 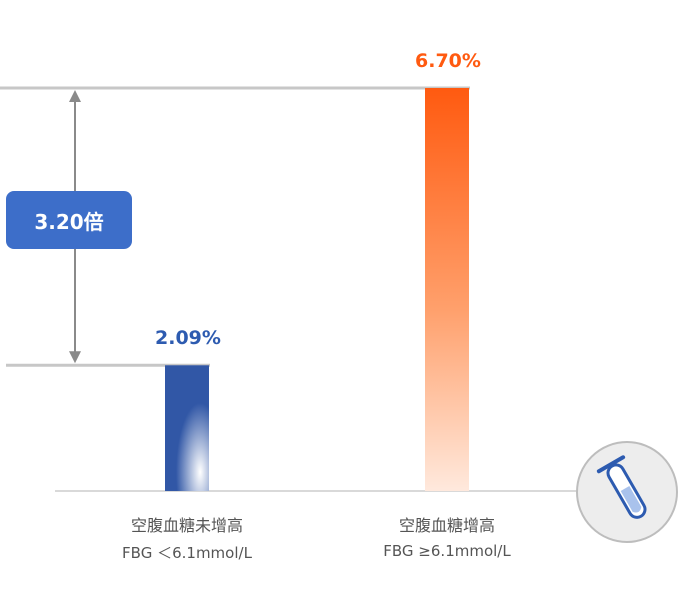 I want to click on ratio-badge: 3.20倍, so click(x=69, y=220).